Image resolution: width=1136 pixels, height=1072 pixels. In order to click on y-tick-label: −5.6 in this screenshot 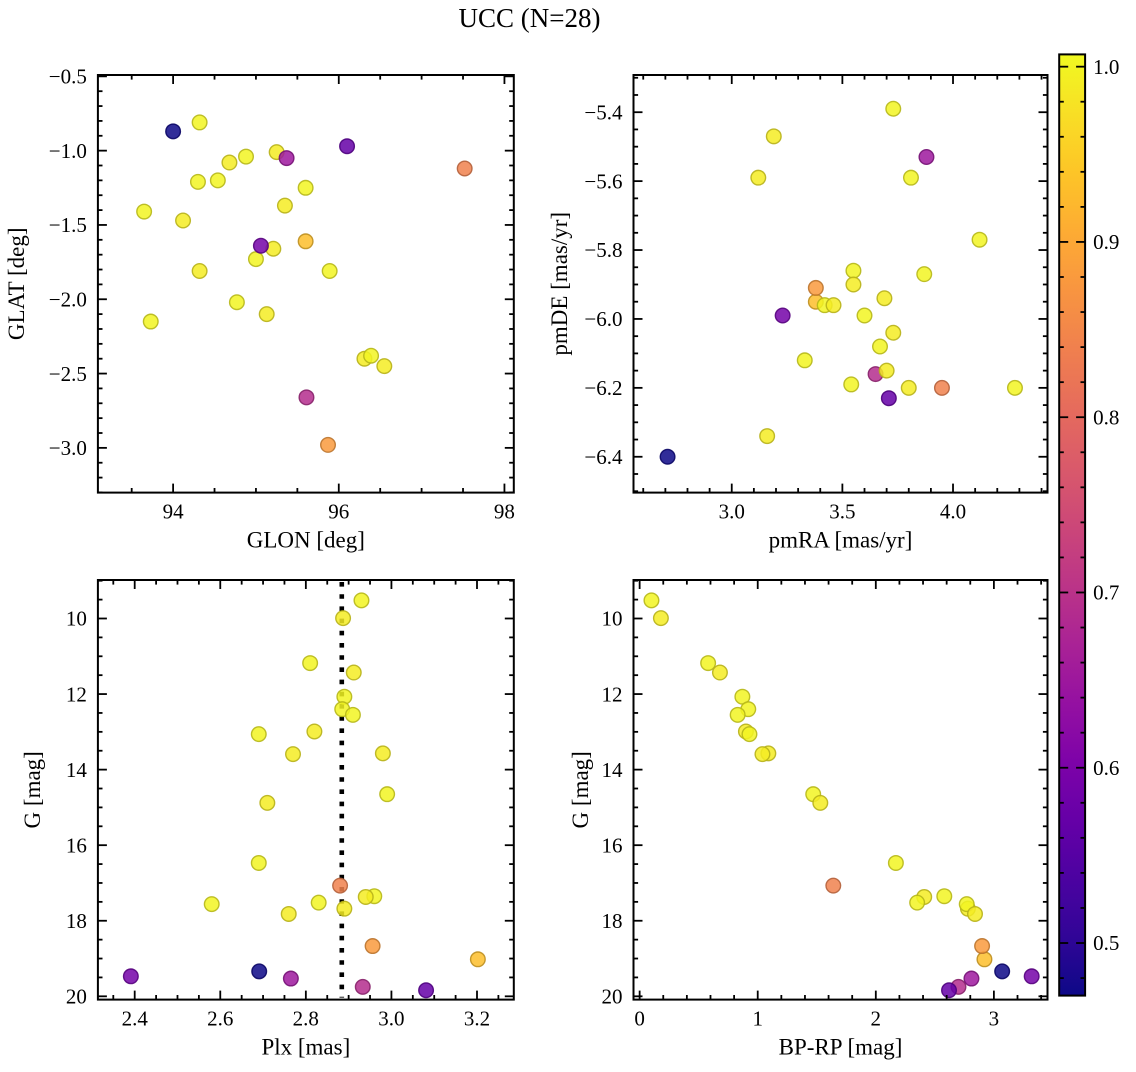, I will do `click(603, 181)`.